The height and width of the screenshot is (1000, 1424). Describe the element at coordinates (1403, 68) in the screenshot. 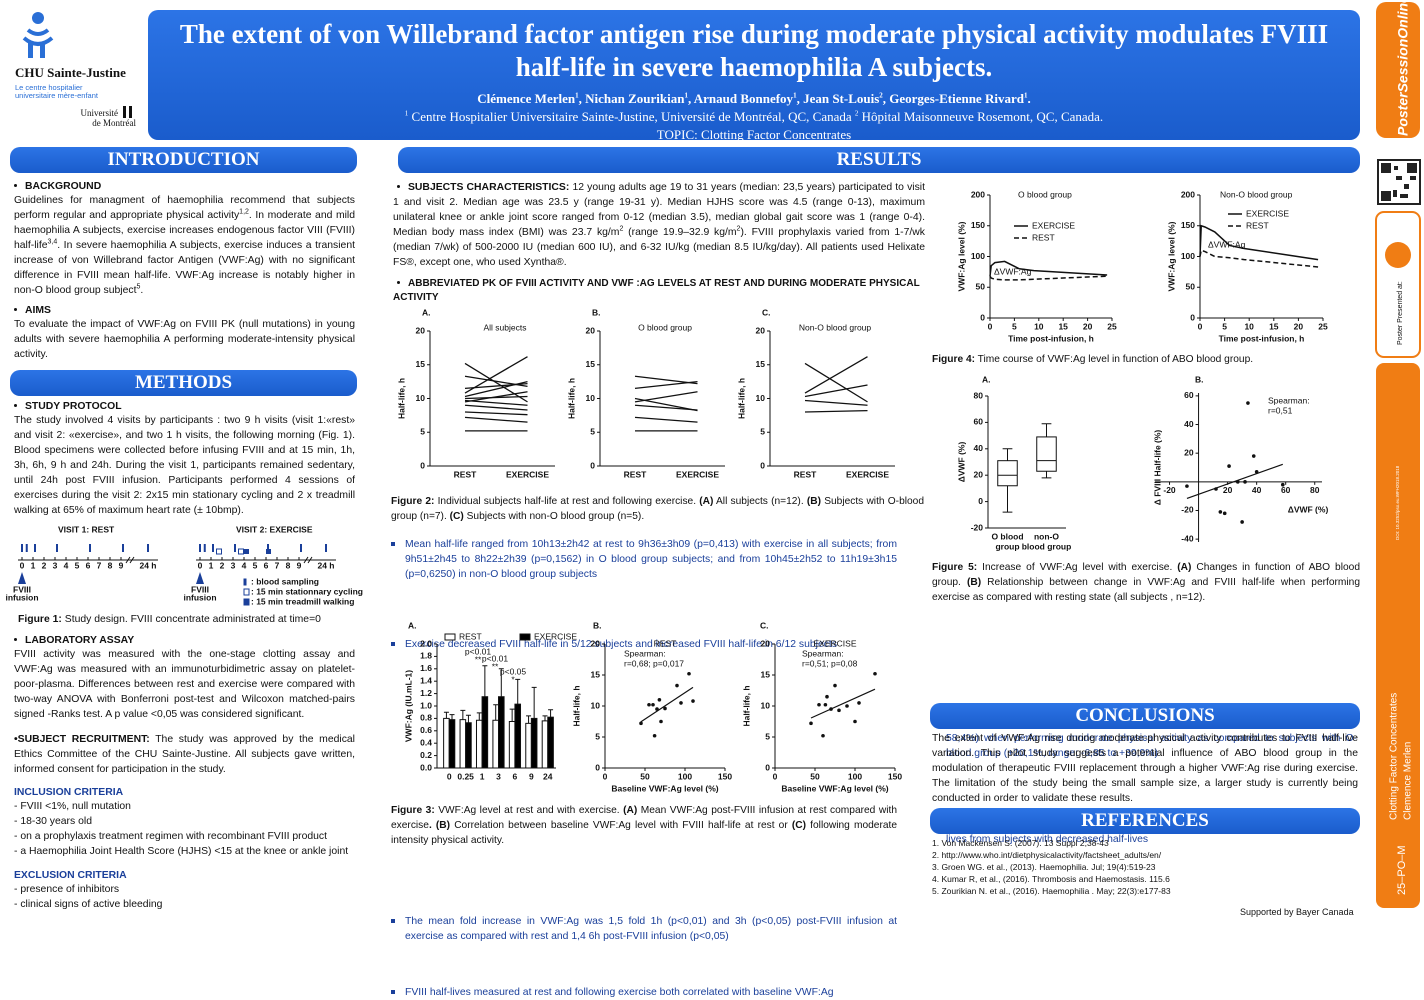

I see `brand: PosterSessionOnline.com` at that location.